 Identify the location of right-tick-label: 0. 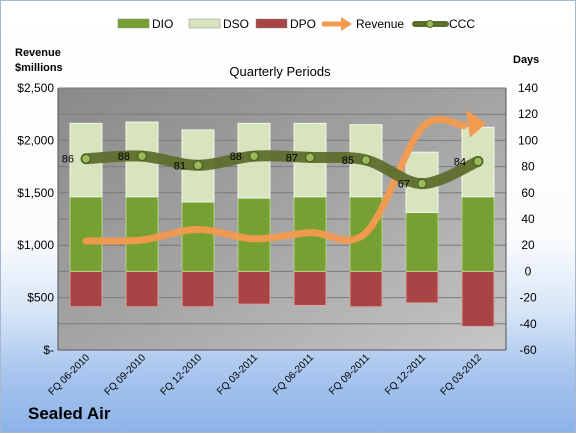
(528, 271).